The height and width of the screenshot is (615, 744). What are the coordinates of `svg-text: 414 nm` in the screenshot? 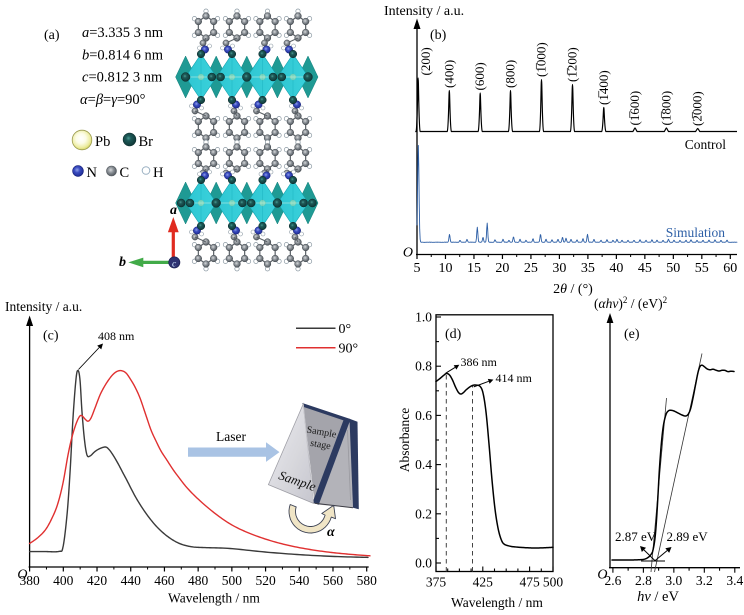 It's located at (514, 378).